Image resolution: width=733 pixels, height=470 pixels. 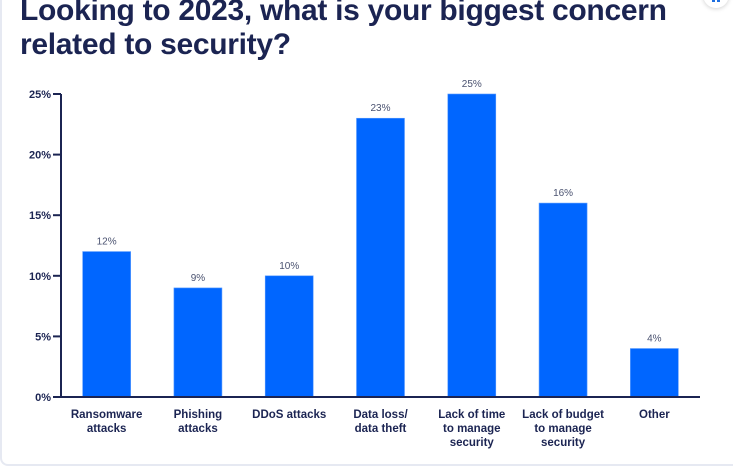 I want to click on more-options-button, so click(x=716, y=4).